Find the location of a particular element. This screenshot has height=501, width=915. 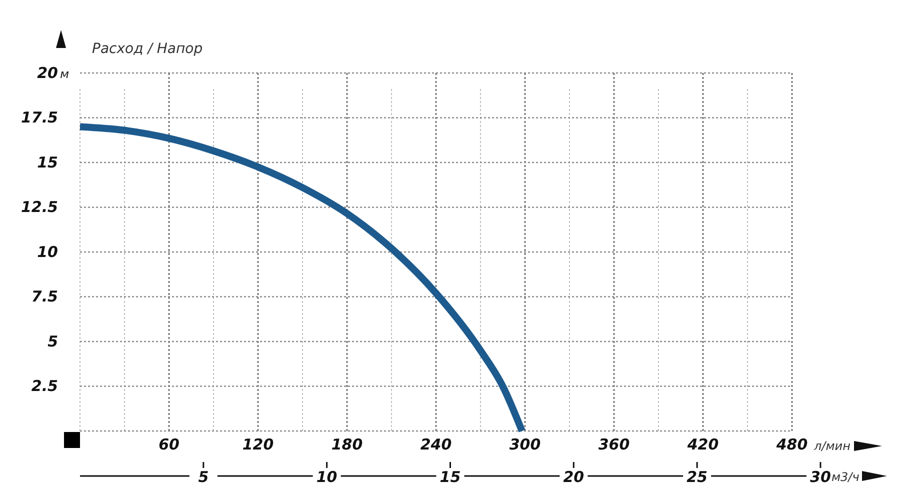

x-tick-label: 120 is located at coordinates (258, 445).